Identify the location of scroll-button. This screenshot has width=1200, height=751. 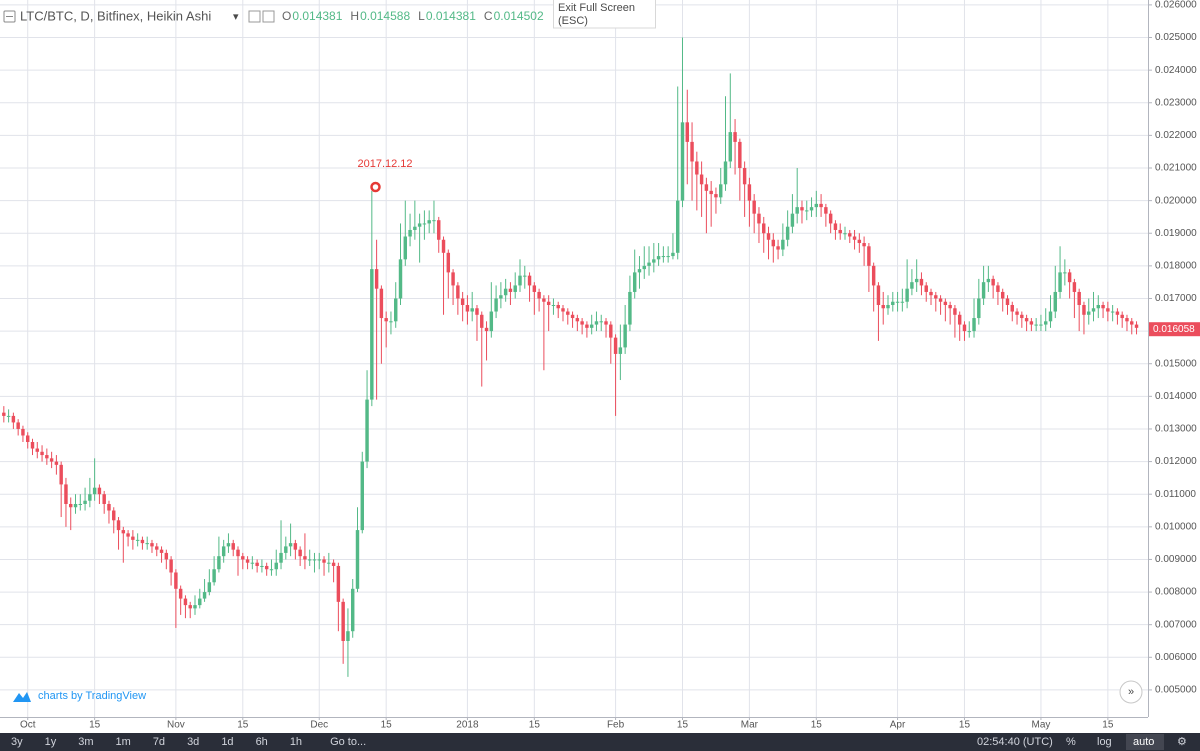
(1131, 692).